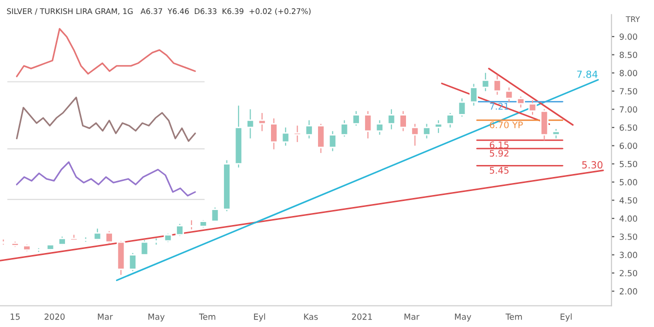 Image resolution: width=654 pixels, height=327 pixels. Describe the element at coordinates (629, 182) in the screenshot. I see `y-tick-label: 5.00` at that location.